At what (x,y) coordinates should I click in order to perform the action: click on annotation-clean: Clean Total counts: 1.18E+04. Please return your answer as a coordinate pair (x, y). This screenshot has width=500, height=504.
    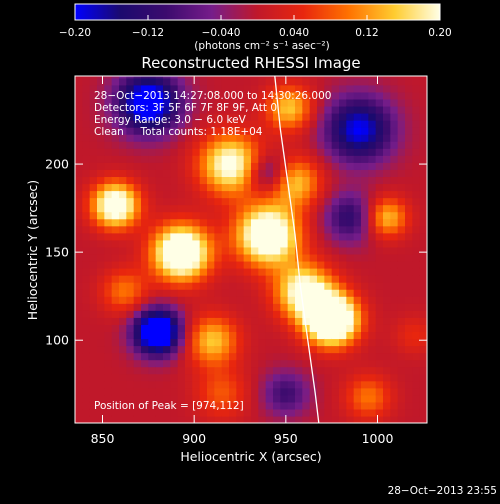
    Looking at the image, I should click on (178, 132).